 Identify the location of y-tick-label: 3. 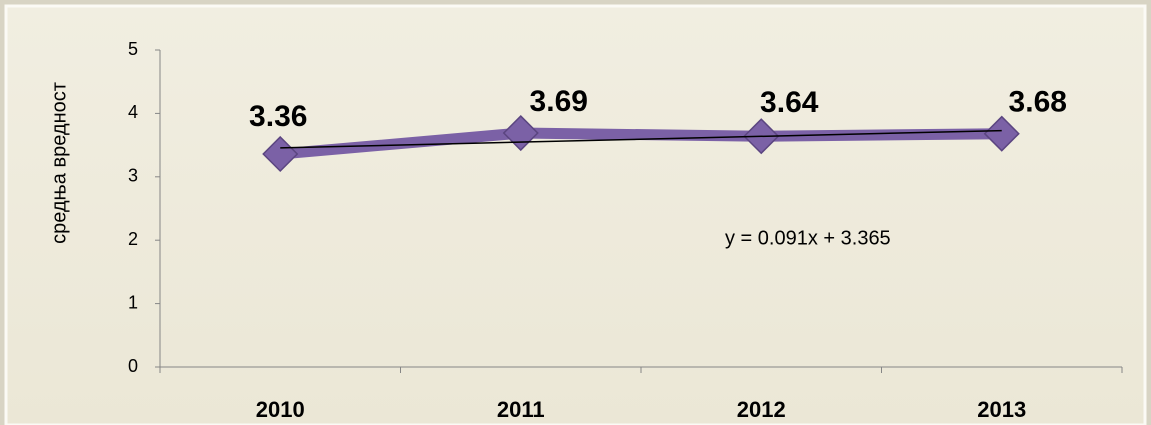
(133, 176).